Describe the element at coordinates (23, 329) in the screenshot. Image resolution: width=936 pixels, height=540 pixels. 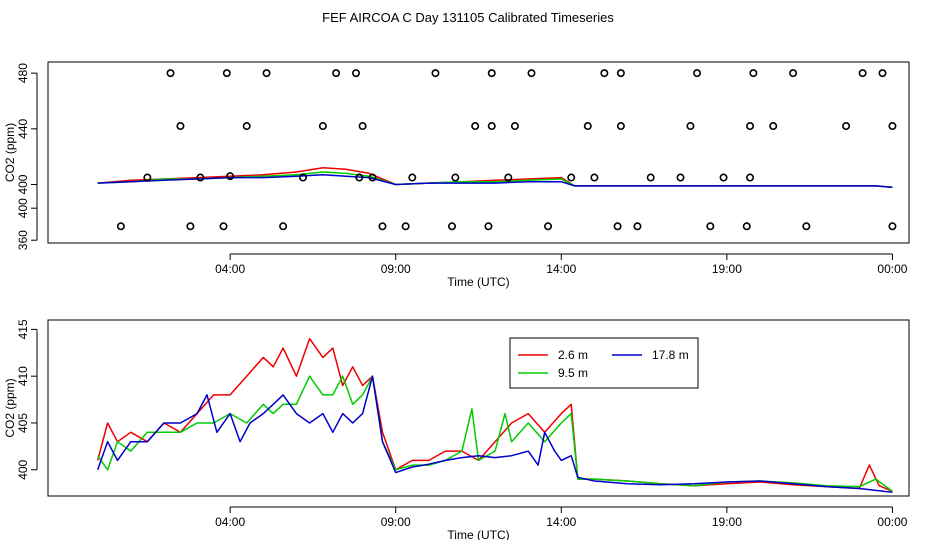
I see `y-tick-label: 415` at that location.